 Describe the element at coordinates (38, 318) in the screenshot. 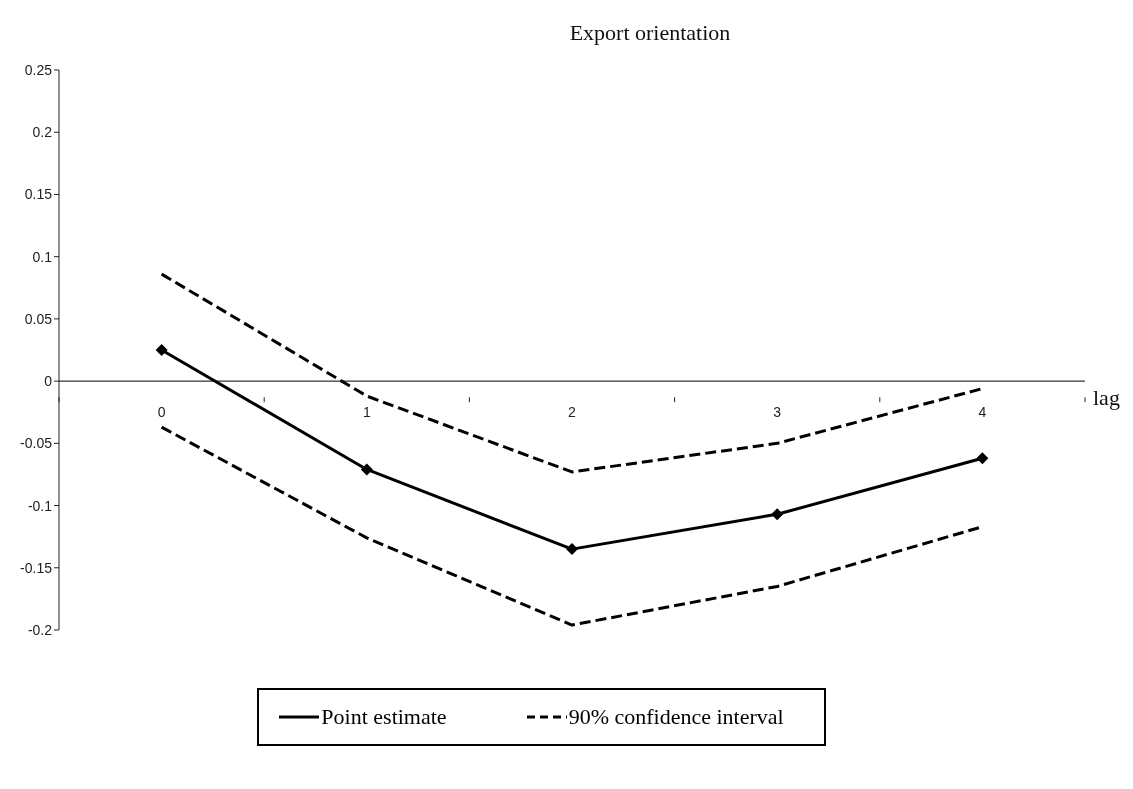

I see `y-tick-label: 0.05` at that location.